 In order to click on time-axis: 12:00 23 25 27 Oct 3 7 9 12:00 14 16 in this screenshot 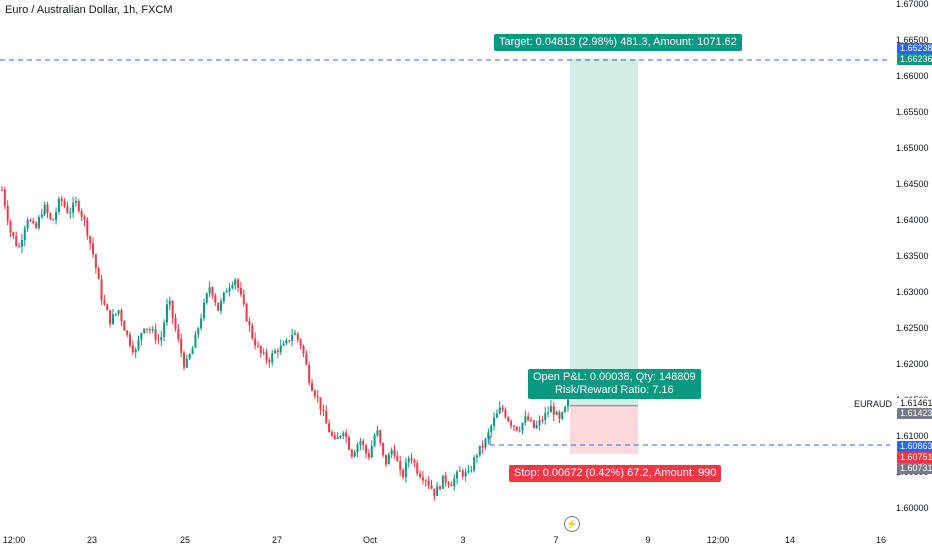, I will do `click(444, 540)`.